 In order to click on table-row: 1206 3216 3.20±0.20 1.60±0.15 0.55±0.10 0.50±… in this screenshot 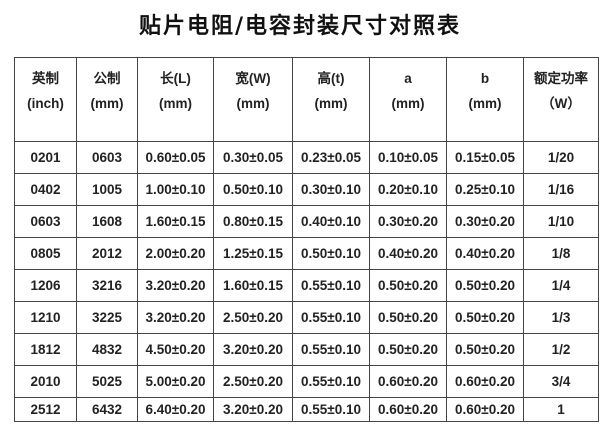, I will do `click(306, 285)`.